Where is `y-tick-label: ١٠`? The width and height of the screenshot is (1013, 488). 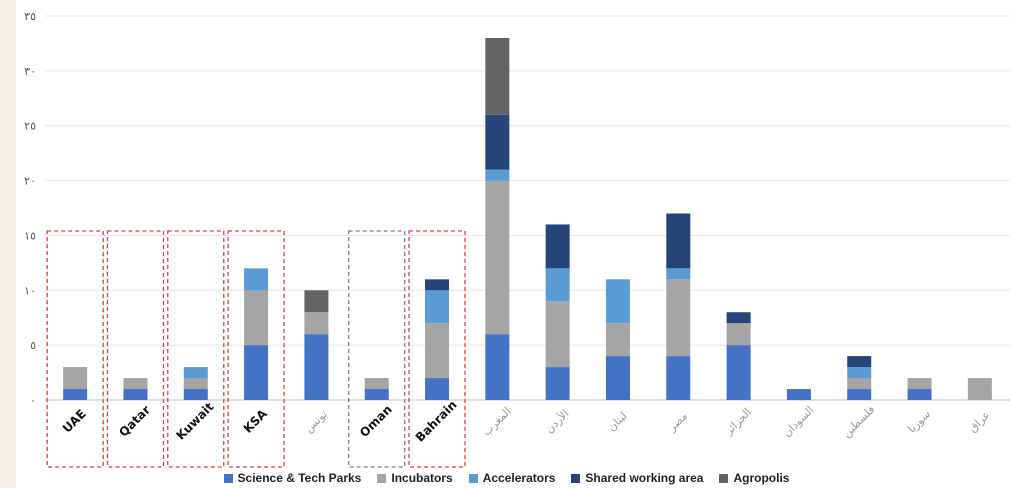
y-tick-label: ١٠ is located at coordinates (30, 290).